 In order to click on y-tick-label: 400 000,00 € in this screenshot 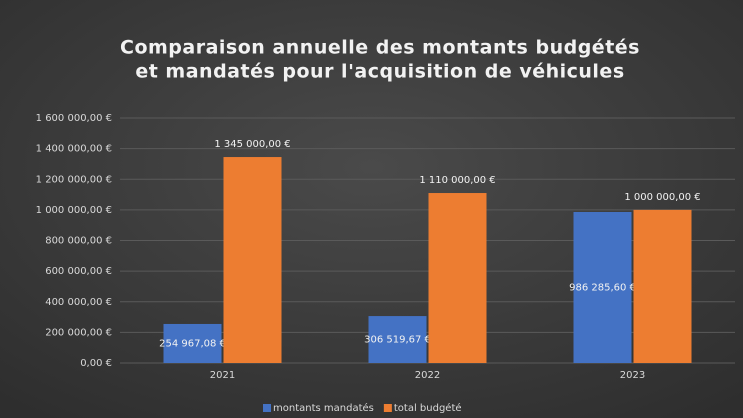, I will do `click(78, 302)`.